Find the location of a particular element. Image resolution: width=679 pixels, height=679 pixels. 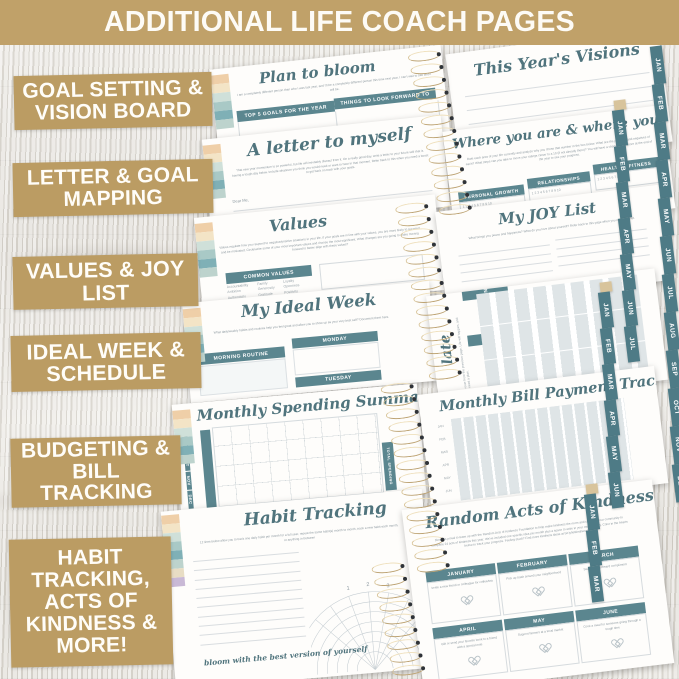

habit-wheel-chart: 123 456 is located at coordinates (370, 629).